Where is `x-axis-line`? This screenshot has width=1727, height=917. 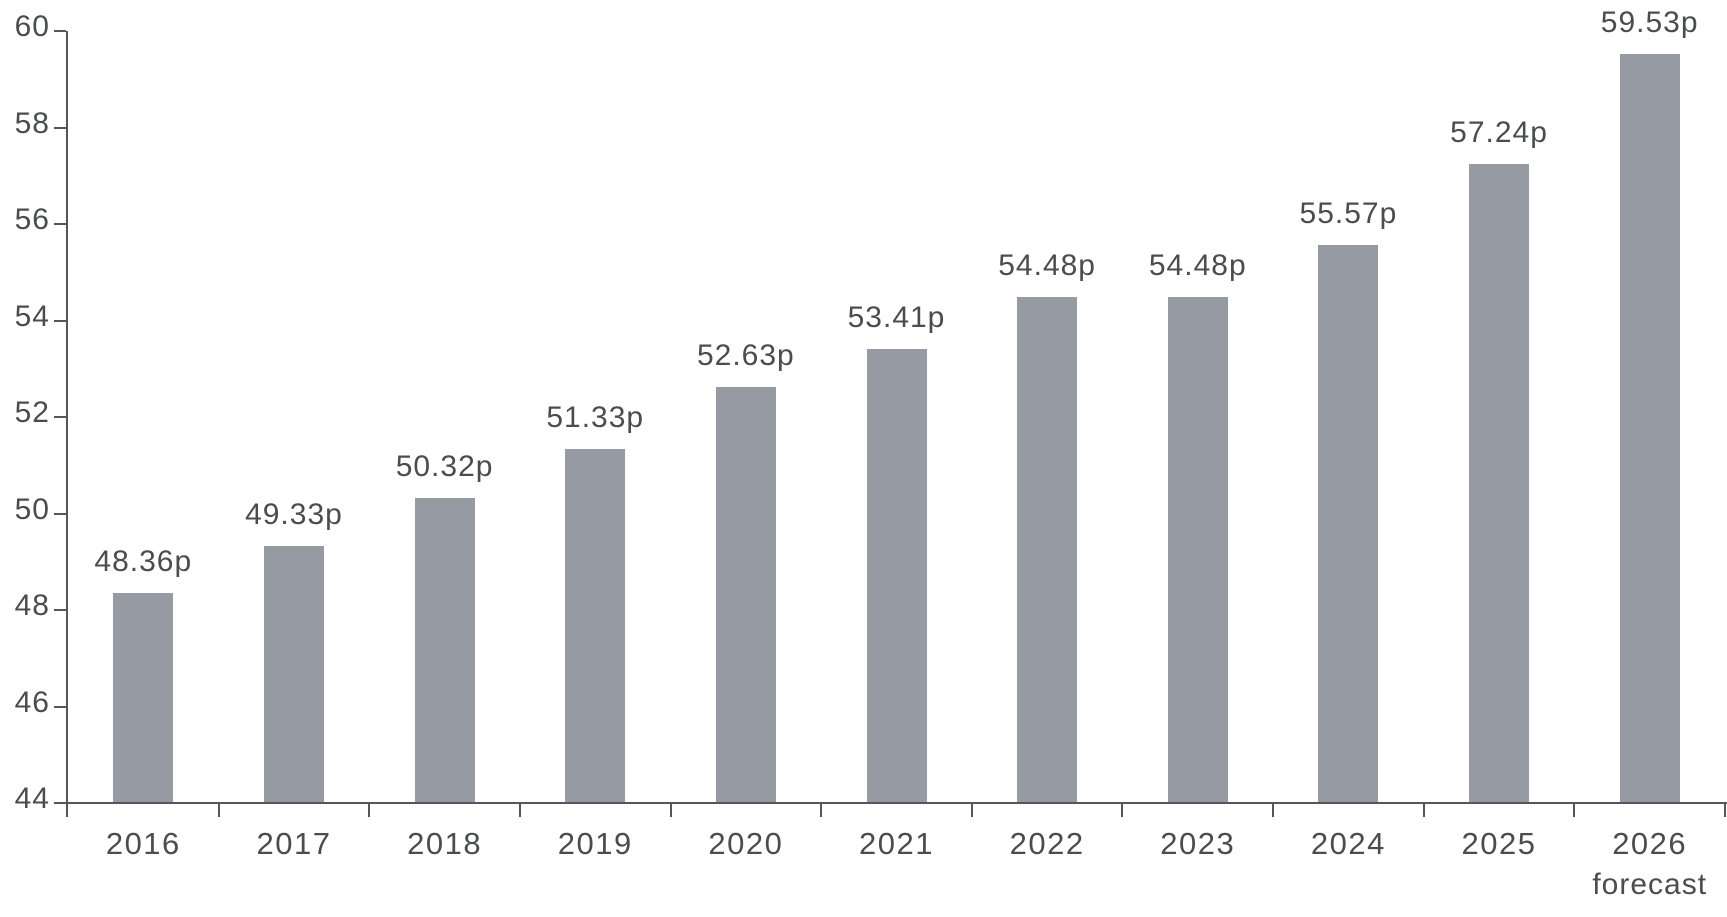
x-axis-line is located at coordinates (890, 803).